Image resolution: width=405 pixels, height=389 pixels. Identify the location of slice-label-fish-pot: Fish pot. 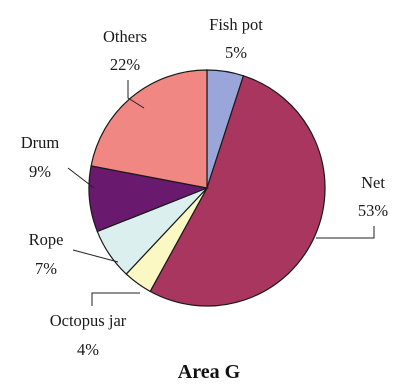
(236, 24).